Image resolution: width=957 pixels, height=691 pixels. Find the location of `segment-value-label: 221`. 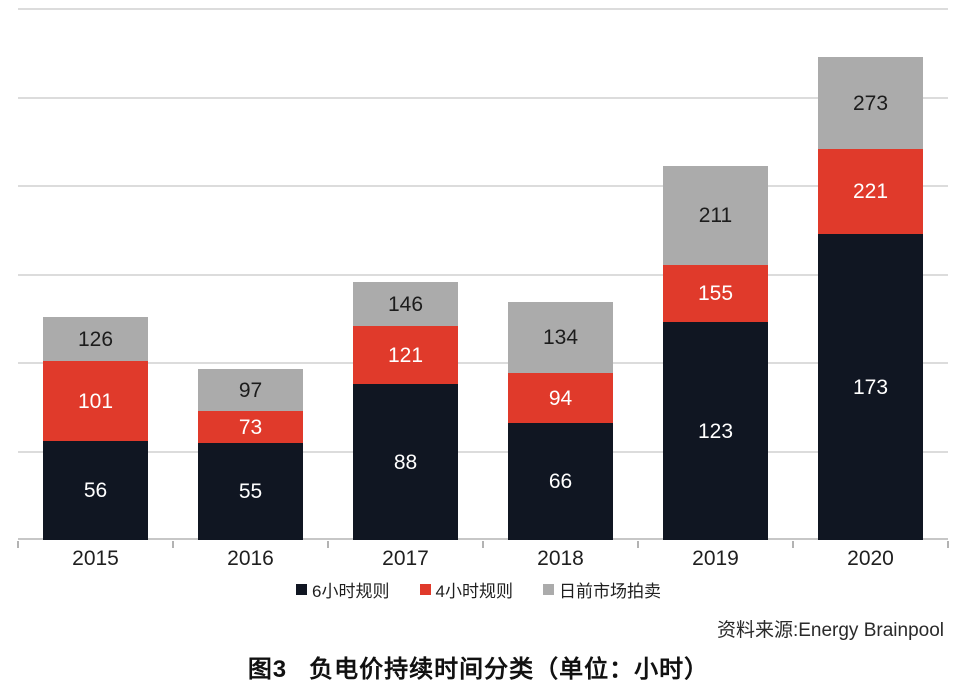

segment-value-label: 221 is located at coordinates (870, 191).